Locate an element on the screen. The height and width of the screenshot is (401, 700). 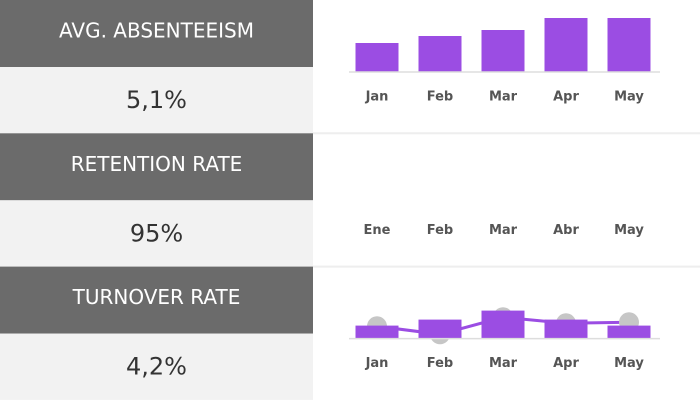
kpi-value: 4,2% is located at coordinates (156, 367).